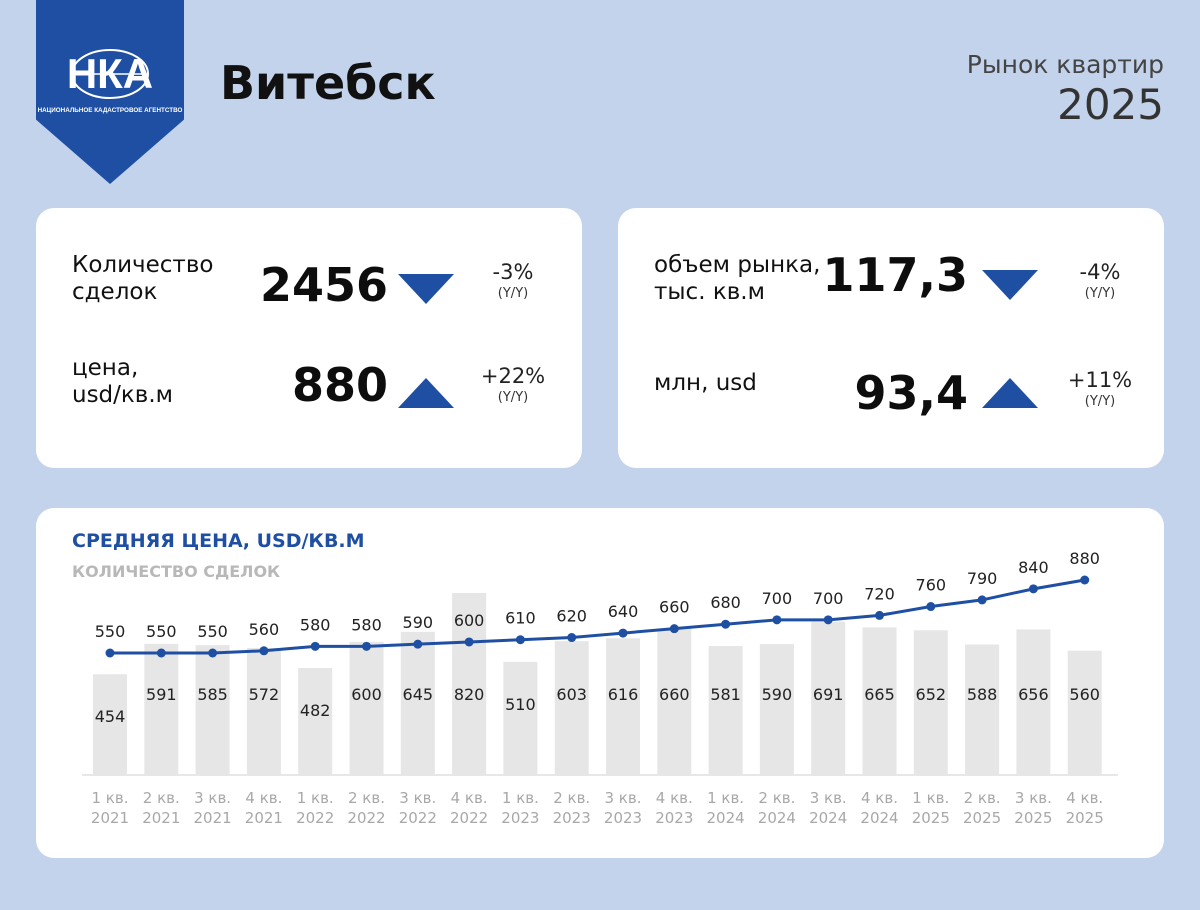  I want to click on price-value-label: 790, so click(982, 578).